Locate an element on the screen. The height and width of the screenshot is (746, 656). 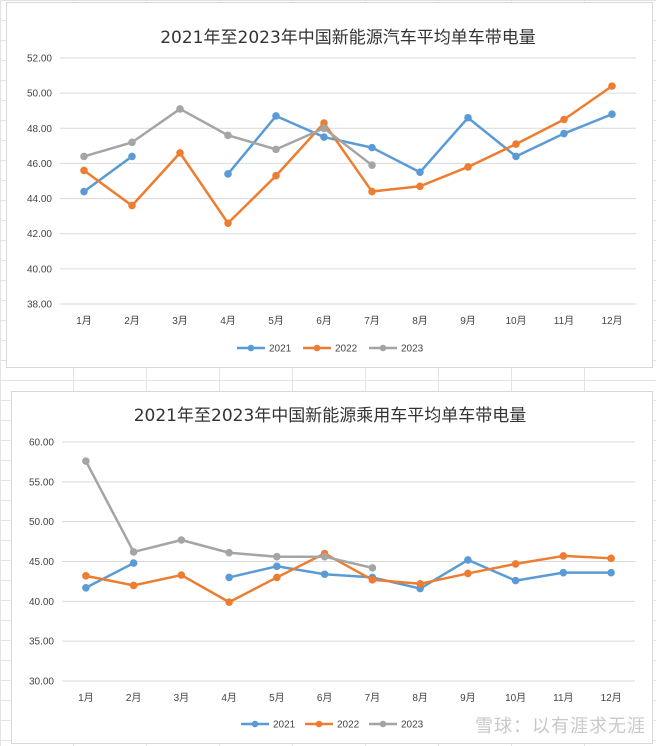
legend: 2021 2022 2023 is located at coordinates (330, 349).